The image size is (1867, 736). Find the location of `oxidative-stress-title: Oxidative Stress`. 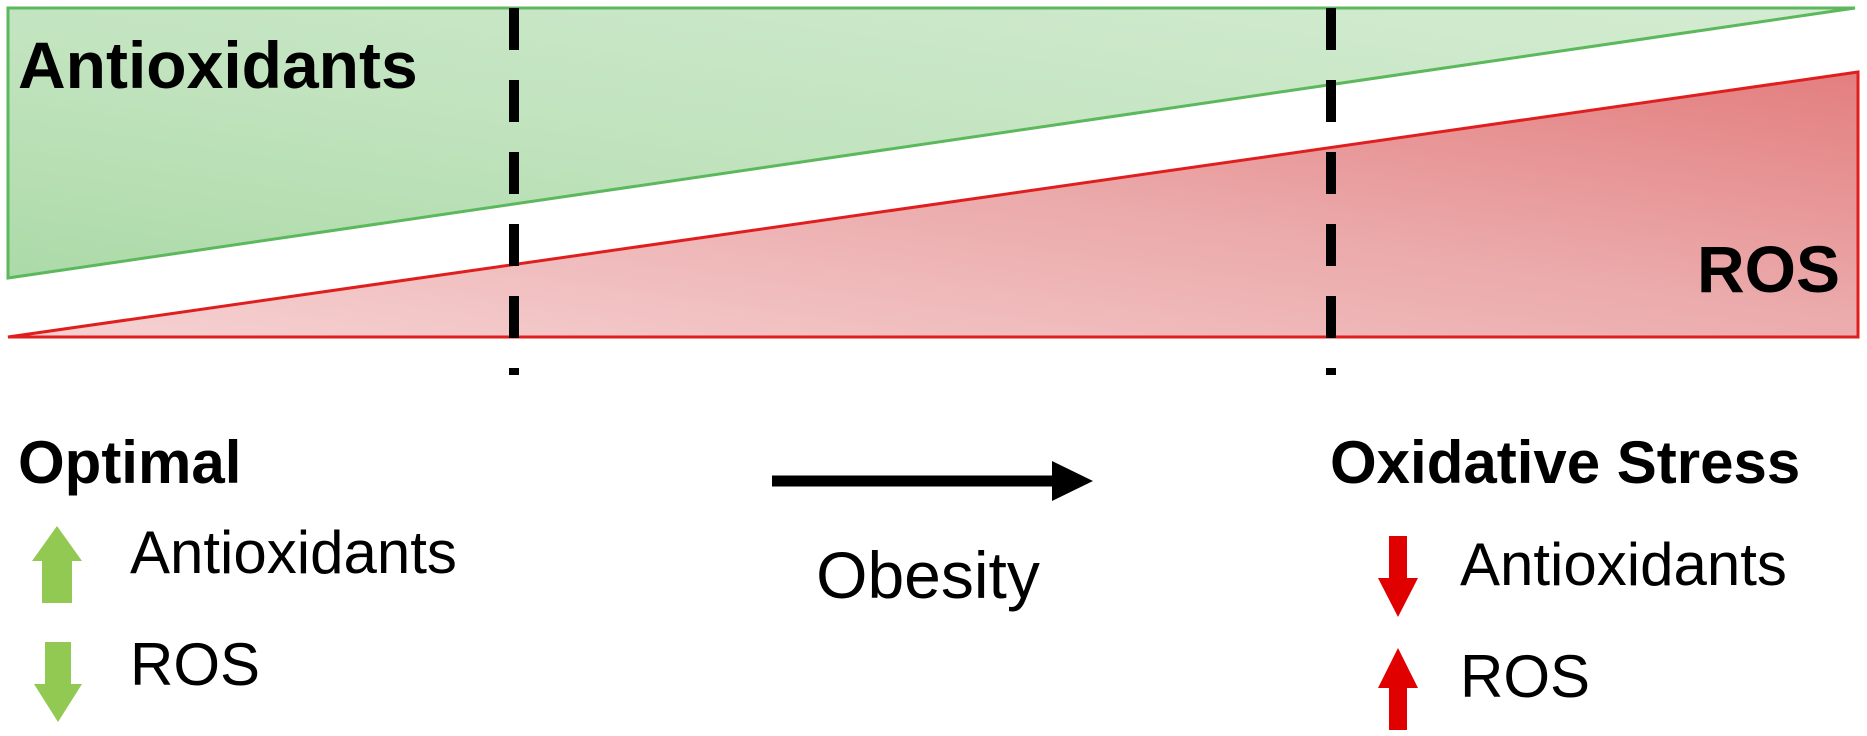

oxidative-stress-title: Oxidative Stress is located at coordinates (1565, 462).